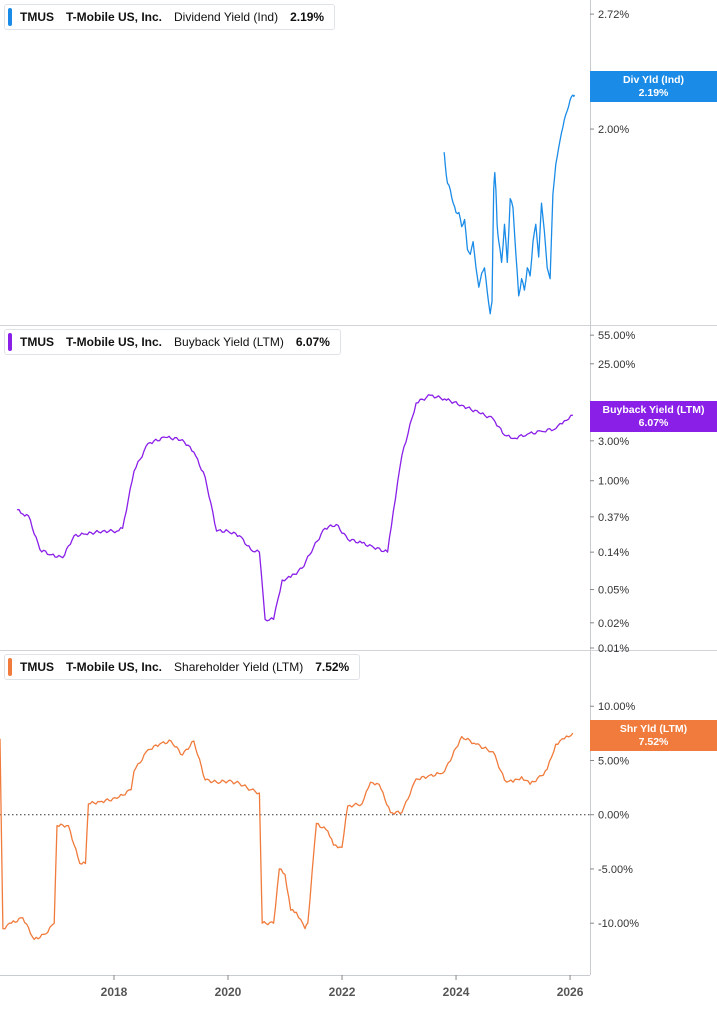 The width and height of the screenshot is (717, 1010). Describe the element at coordinates (456, 992) in the screenshot. I see `x-tick-label: 2024` at that location.